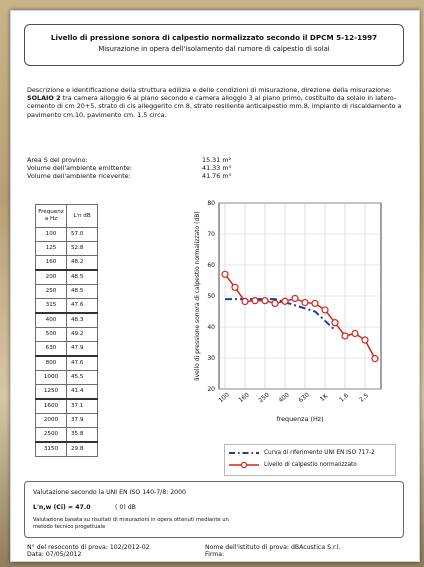 The height and width of the screenshot is (567, 424). I want to click on y-tick-label: 50, so click(211, 296).